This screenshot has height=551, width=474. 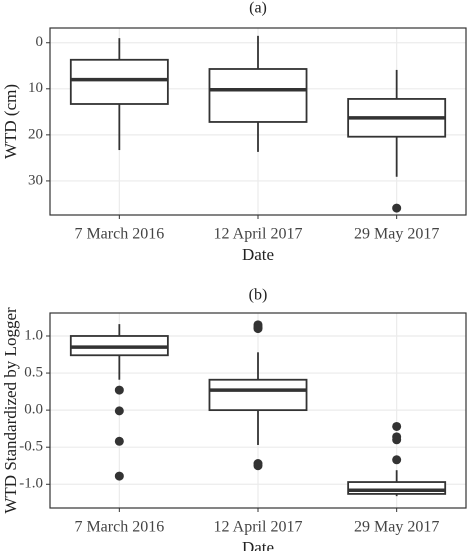 What do you see at coordinates (31, 447) in the screenshot?
I see `y-tick-label: -0.5` at bounding box center [31, 447].